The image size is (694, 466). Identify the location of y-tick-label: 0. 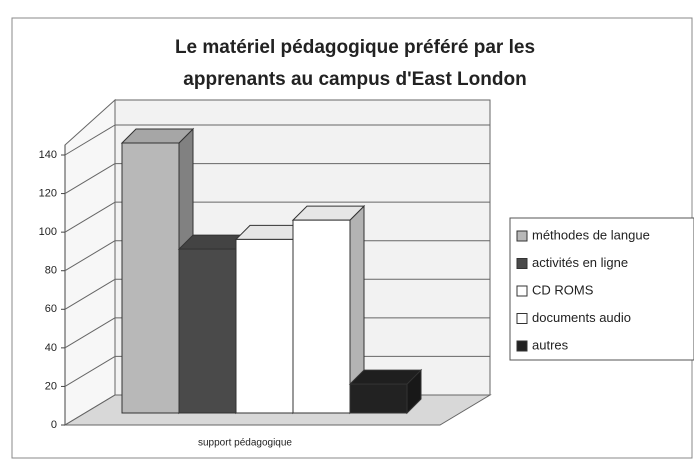
(54, 425).